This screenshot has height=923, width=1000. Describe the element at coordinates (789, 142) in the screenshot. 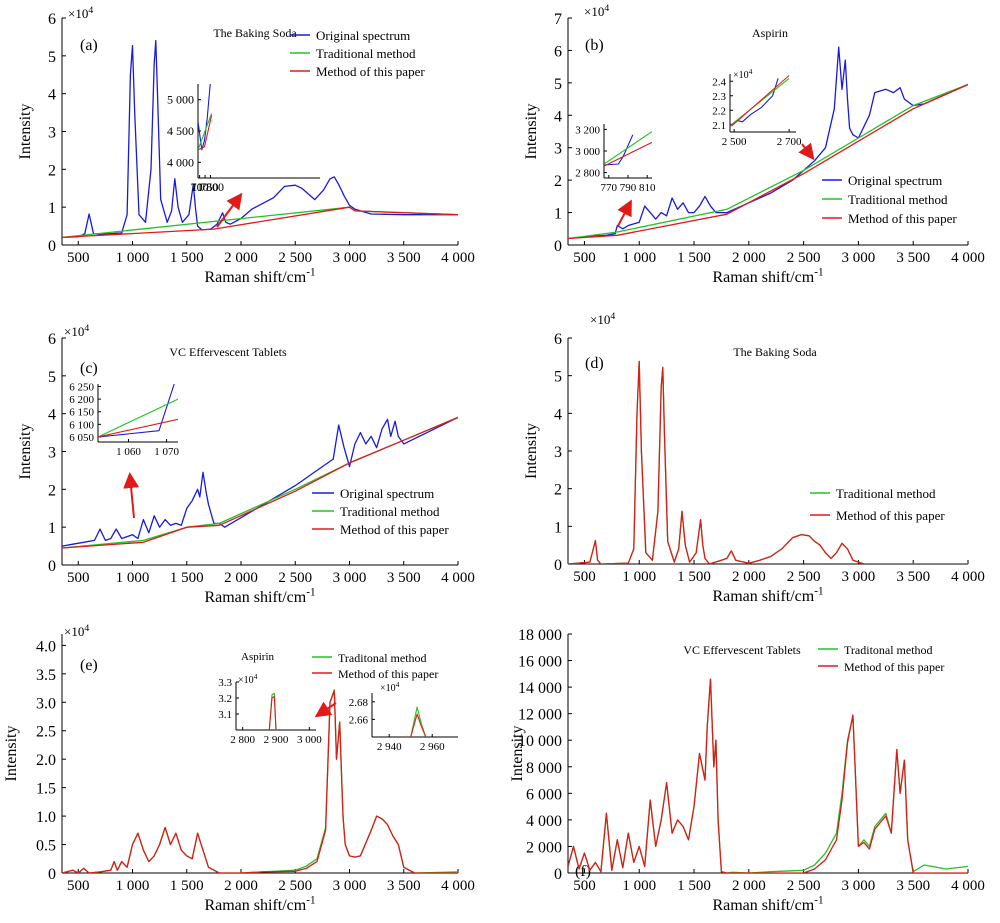

I see `inset-x-tick-label: 2 700` at that location.